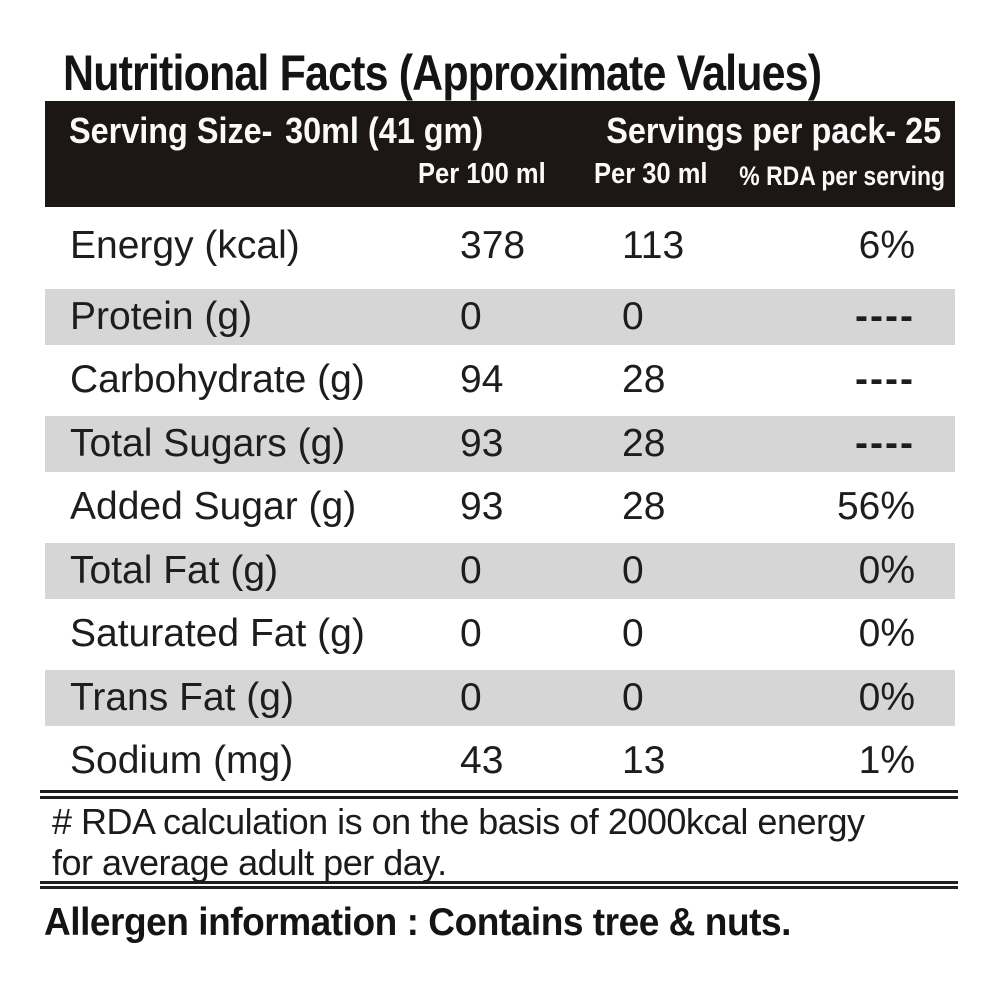 Image resolution: width=1000 pixels, height=1000 pixels. I want to click on table-row: Protein (g) 0 0 ----, so click(500, 317).